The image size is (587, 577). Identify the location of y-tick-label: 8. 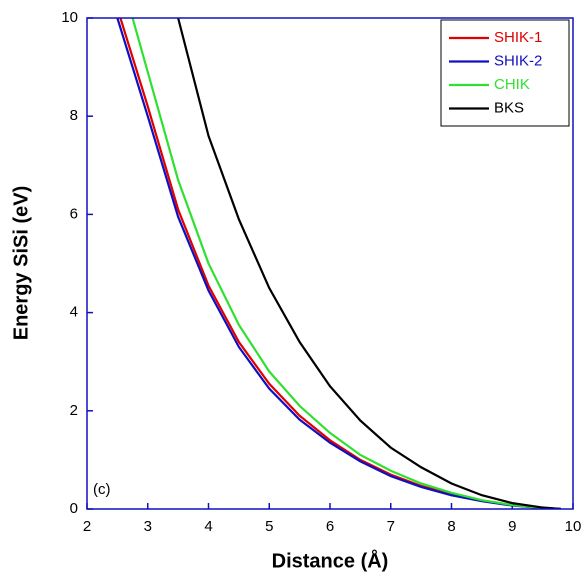
(74, 115).